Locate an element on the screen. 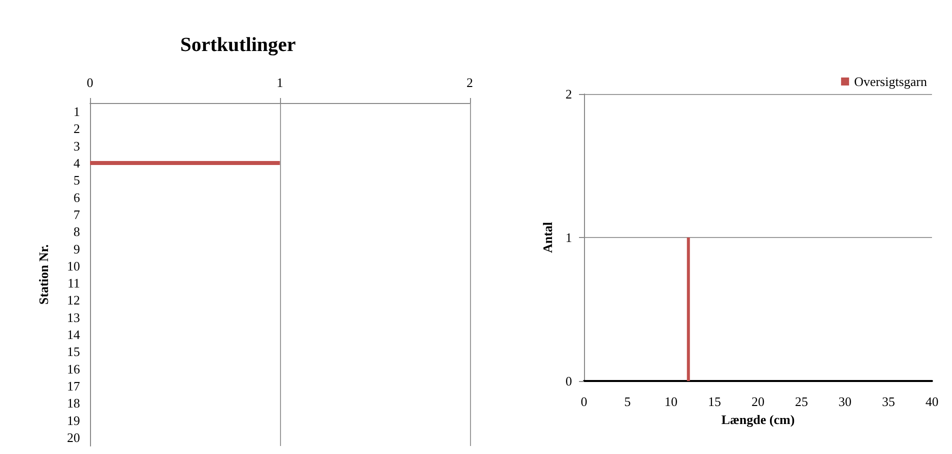  y-tick-label: 8 is located at coordinates (77, 232).